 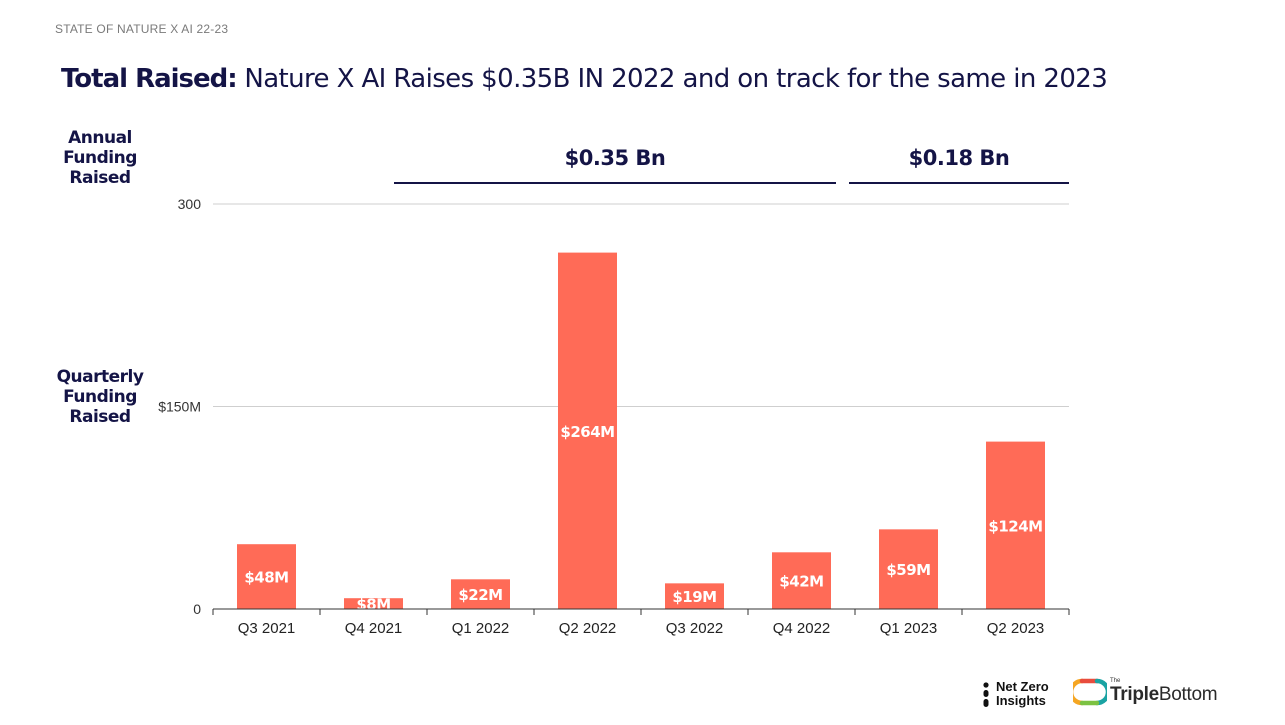 I want to click on x-tick-label: Q4 2022, so click(x=802, y=628).